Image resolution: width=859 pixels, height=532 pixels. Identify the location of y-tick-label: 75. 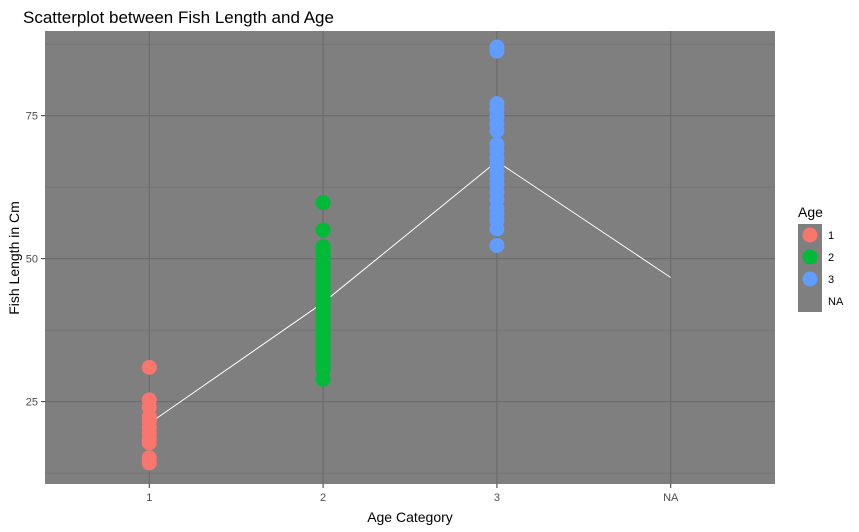
(32, 117).